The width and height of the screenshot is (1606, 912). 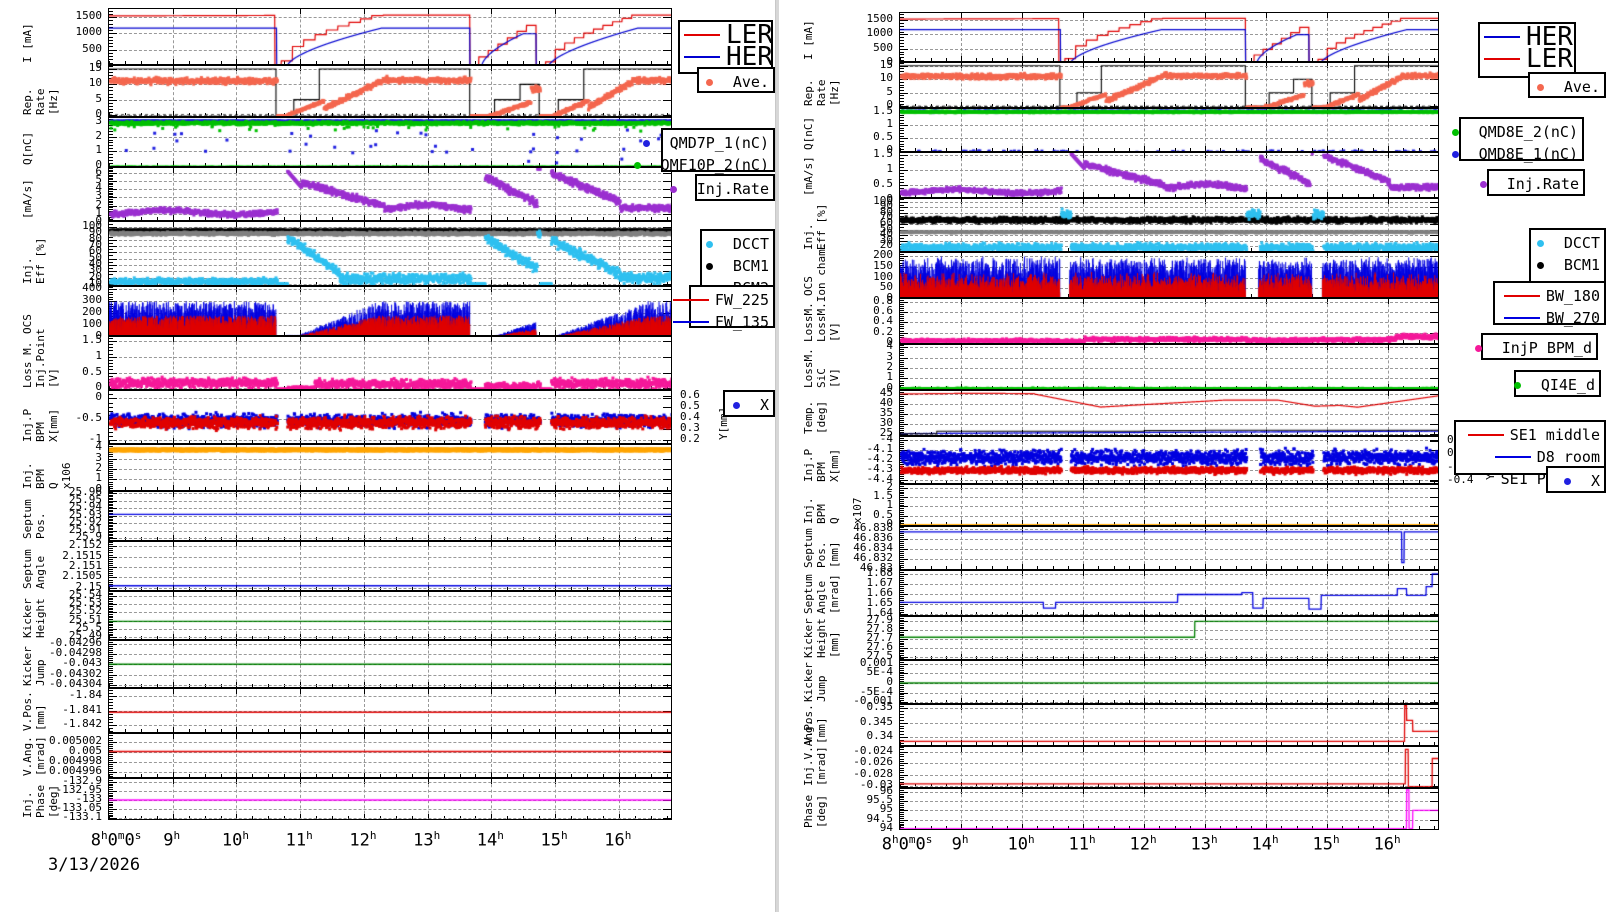 I want to click on y-axis-label: 4, so click(x=98, y=188).